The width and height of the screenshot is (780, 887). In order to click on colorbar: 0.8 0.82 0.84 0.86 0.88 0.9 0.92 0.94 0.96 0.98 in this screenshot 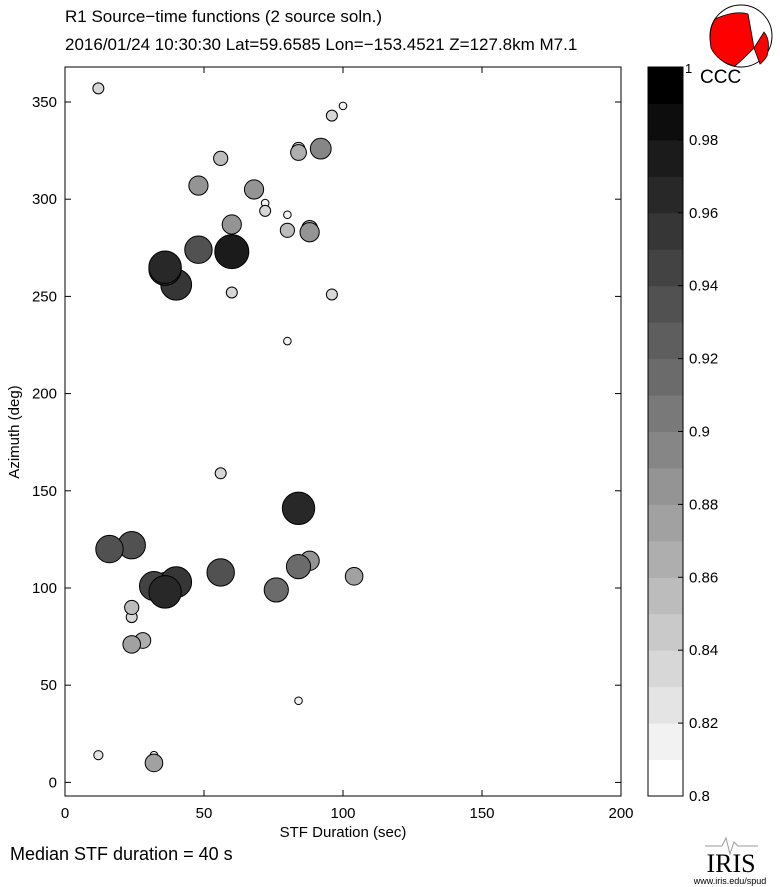, I will do `click(682, 435)`.